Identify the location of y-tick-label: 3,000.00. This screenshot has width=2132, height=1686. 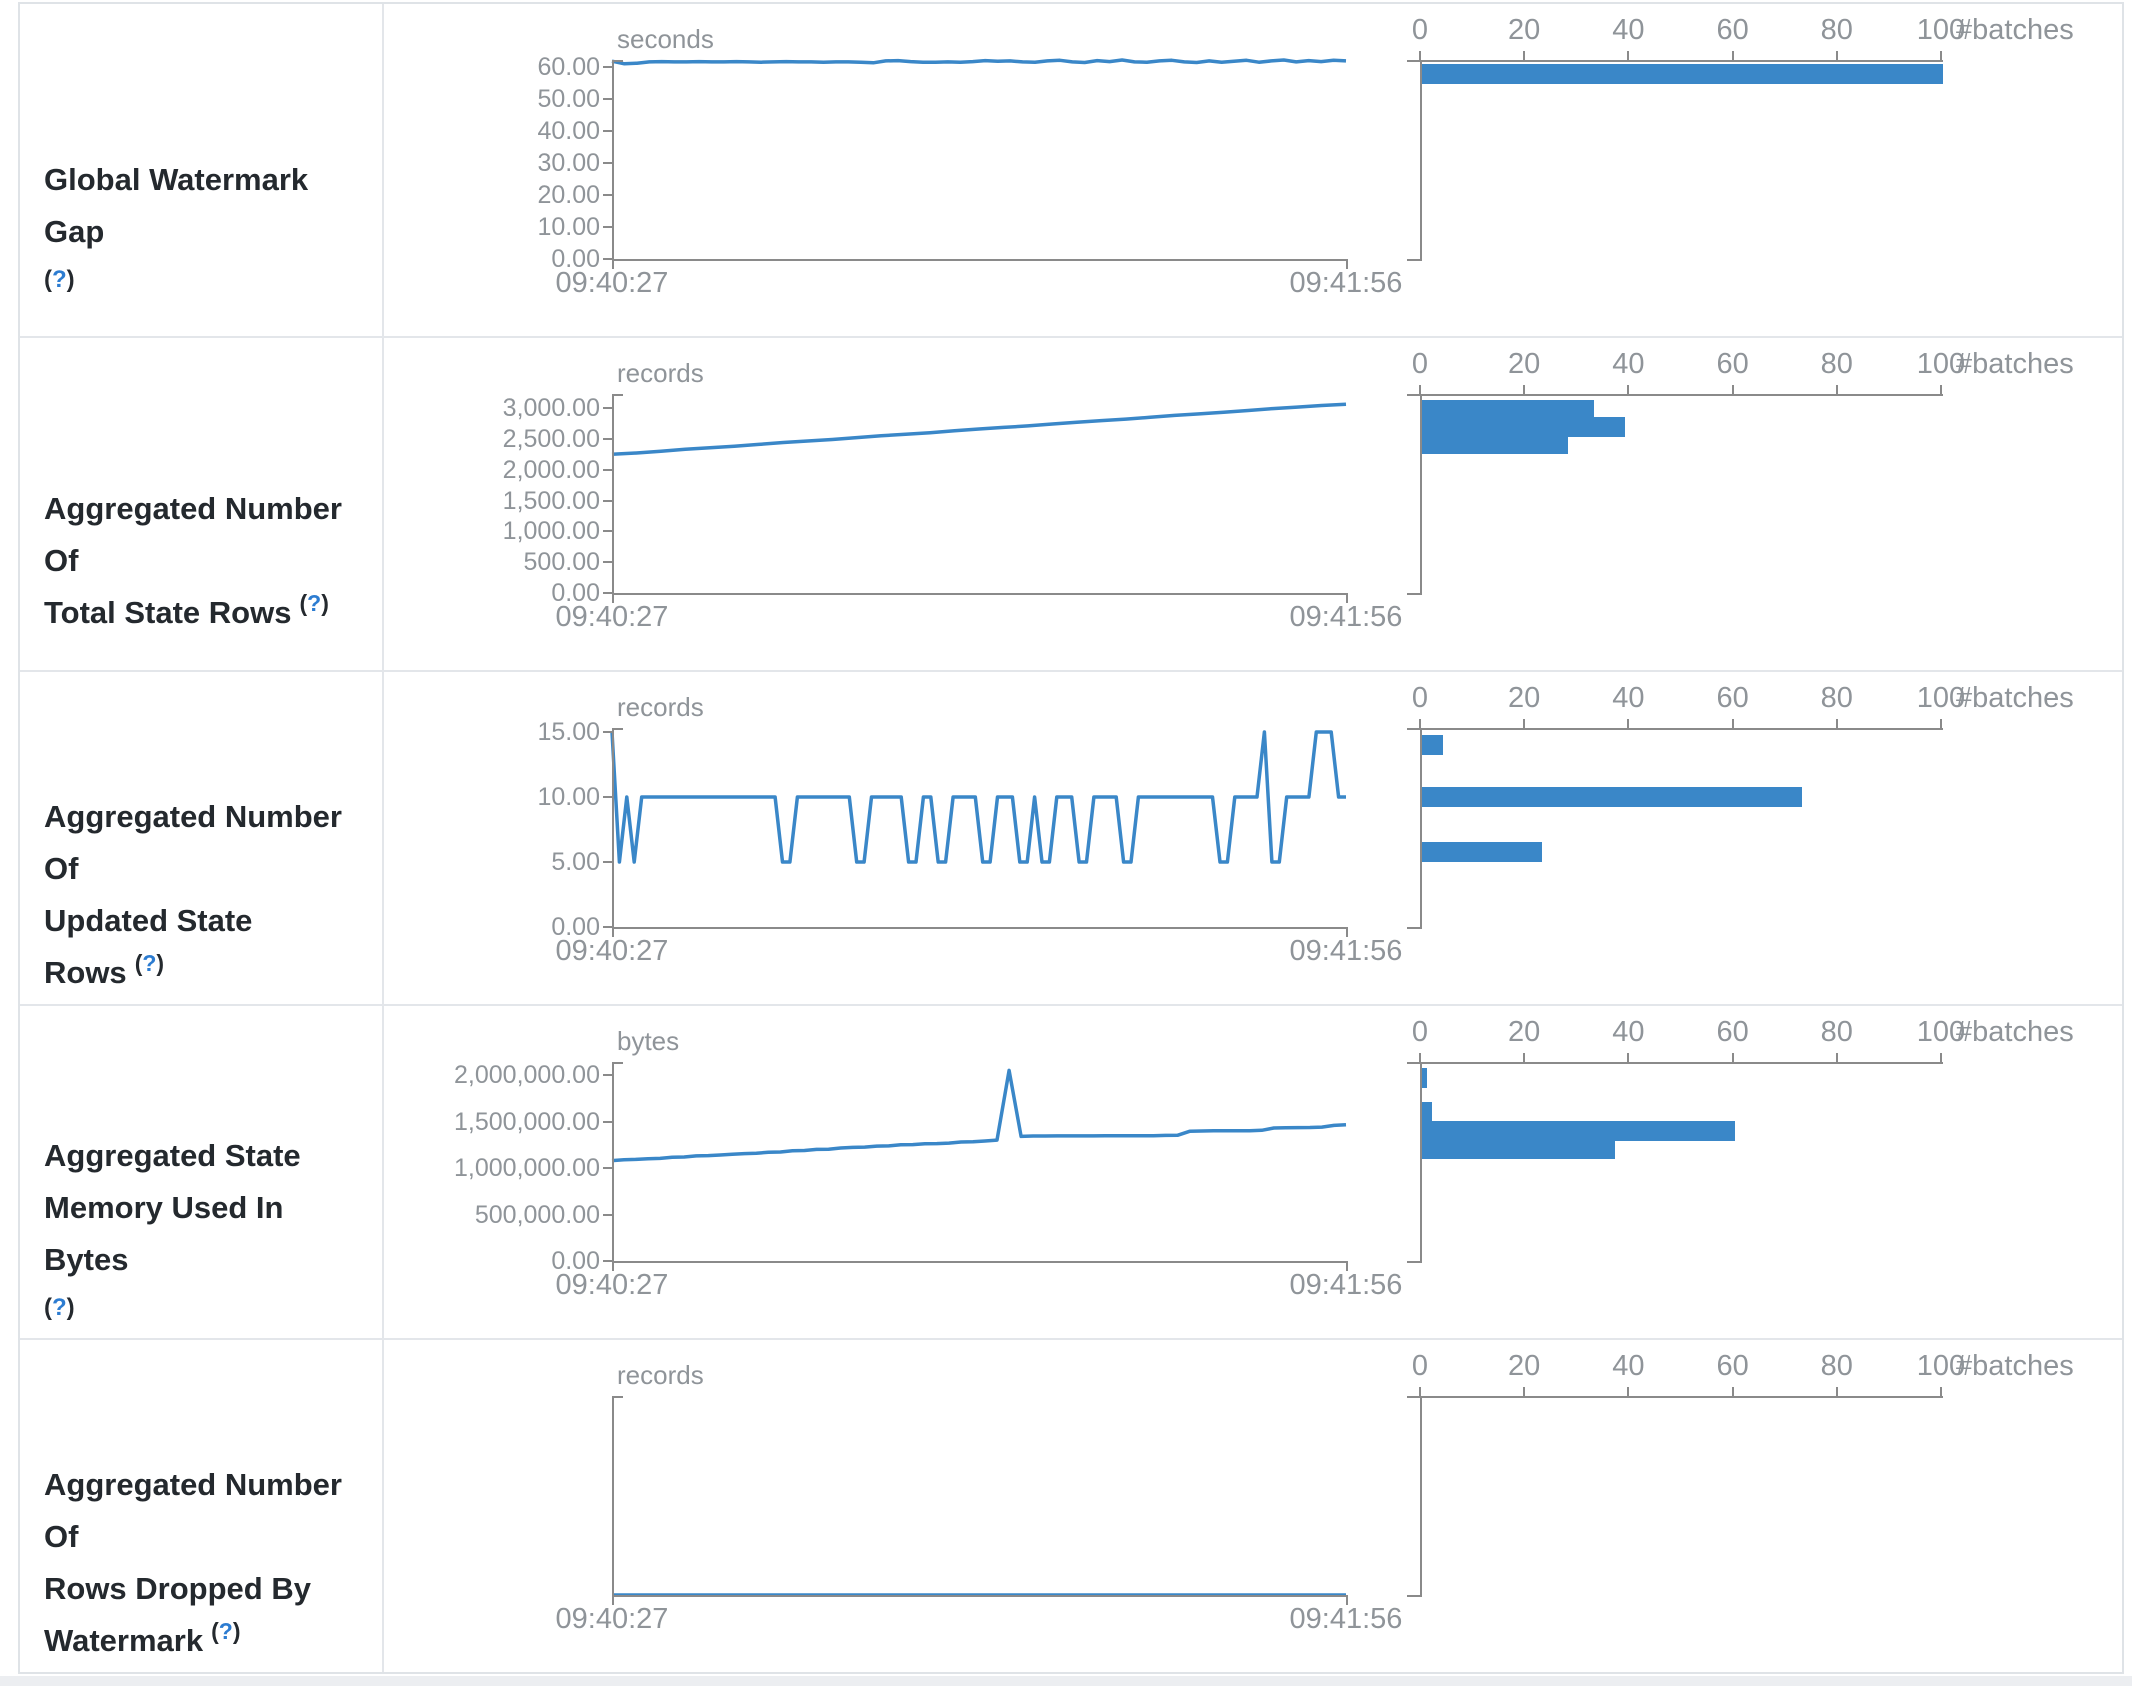
(551, 408).